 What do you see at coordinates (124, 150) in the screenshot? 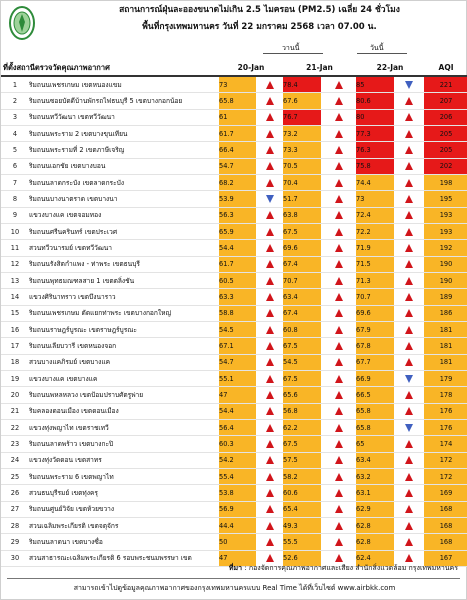
I see `station-location: ริมถนนพระรามที่ 2 เขตภาษีเจริญ` at bounding box center [124, 150].